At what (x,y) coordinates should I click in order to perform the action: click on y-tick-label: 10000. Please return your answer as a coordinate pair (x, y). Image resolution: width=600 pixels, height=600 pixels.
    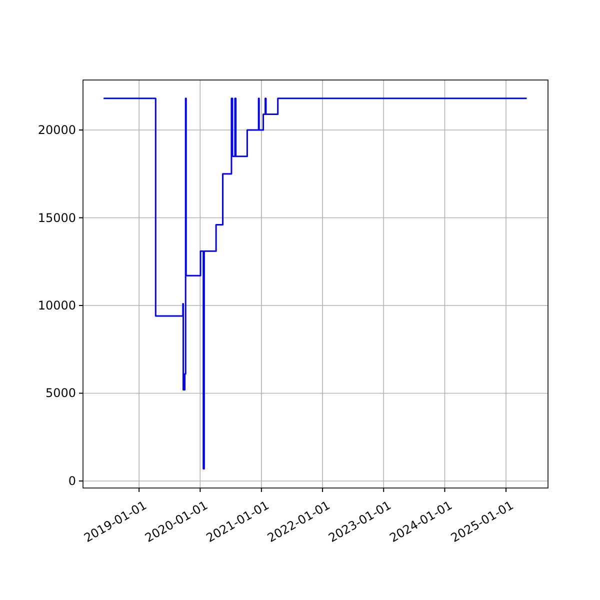
    Looking at the image, I should click on (57, 305).